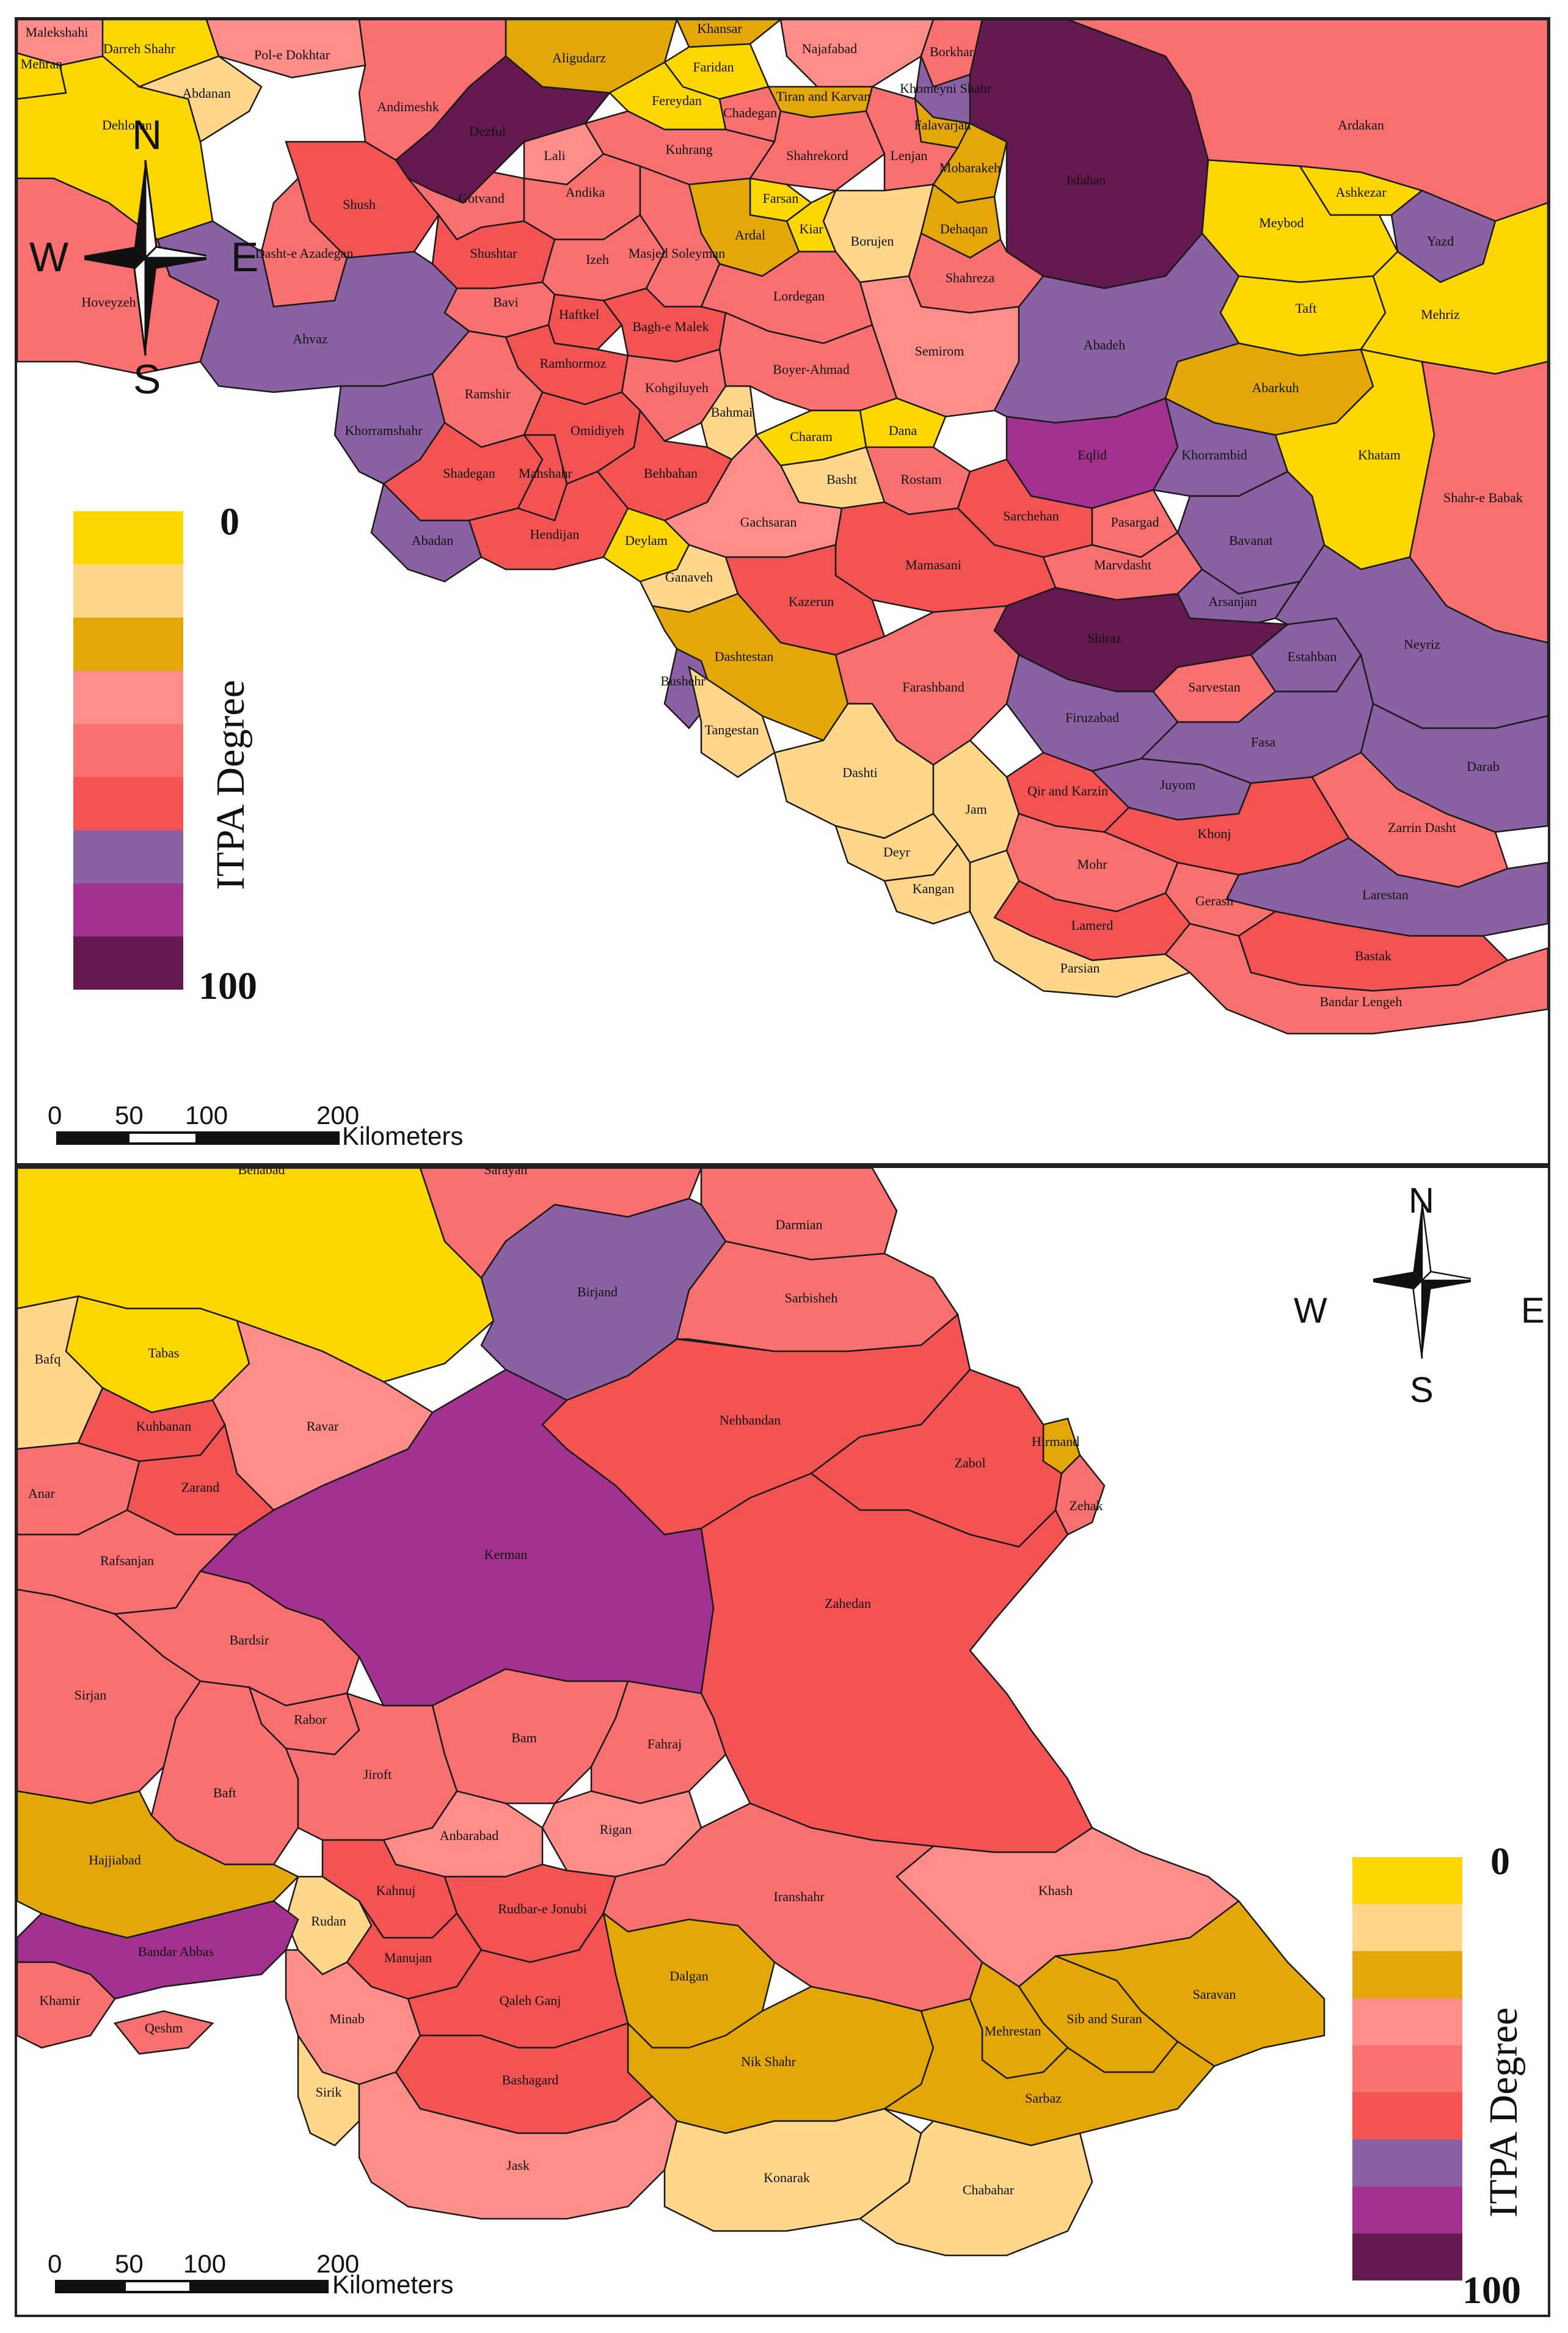  What do you see at coordinates (903, 431) in the screenshot?
I see `district-label-dana: Dana` at bounding box center [903, 431].